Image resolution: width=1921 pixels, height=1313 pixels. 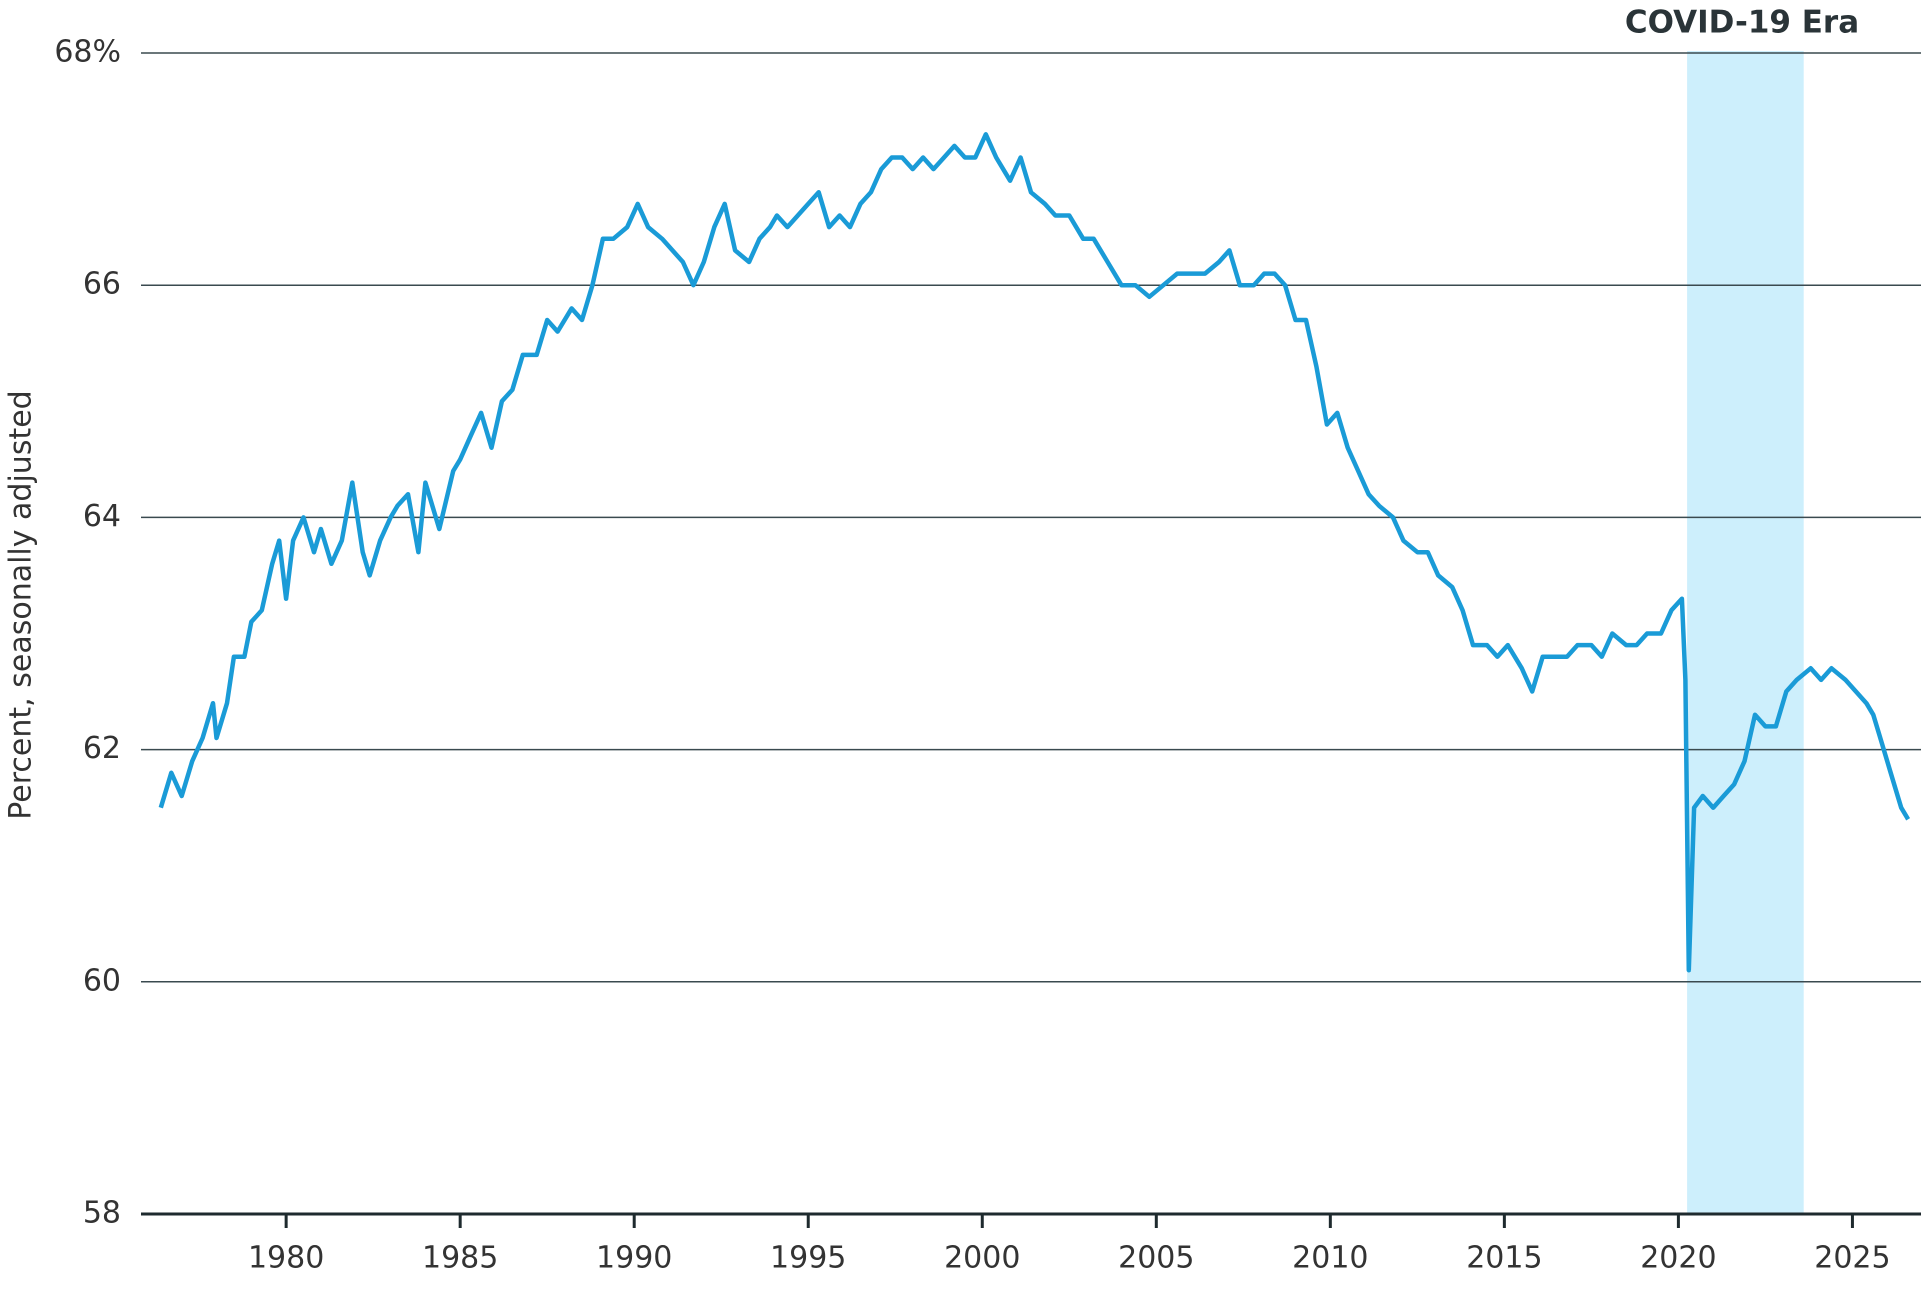 I want to click on y-tick-label: 64, so click(x=102, y=516).